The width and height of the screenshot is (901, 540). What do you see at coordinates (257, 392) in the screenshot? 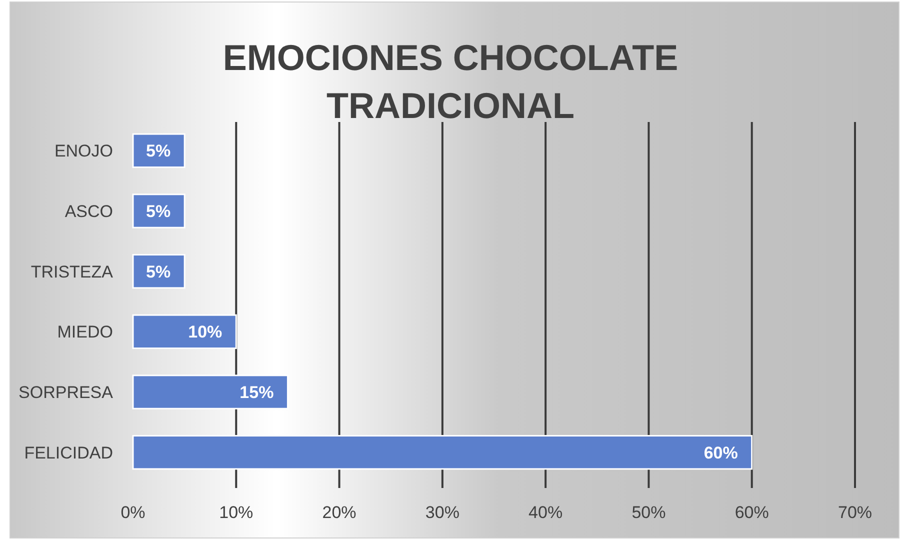
I see `data-label: 15%` at bounding box center [257, 392].